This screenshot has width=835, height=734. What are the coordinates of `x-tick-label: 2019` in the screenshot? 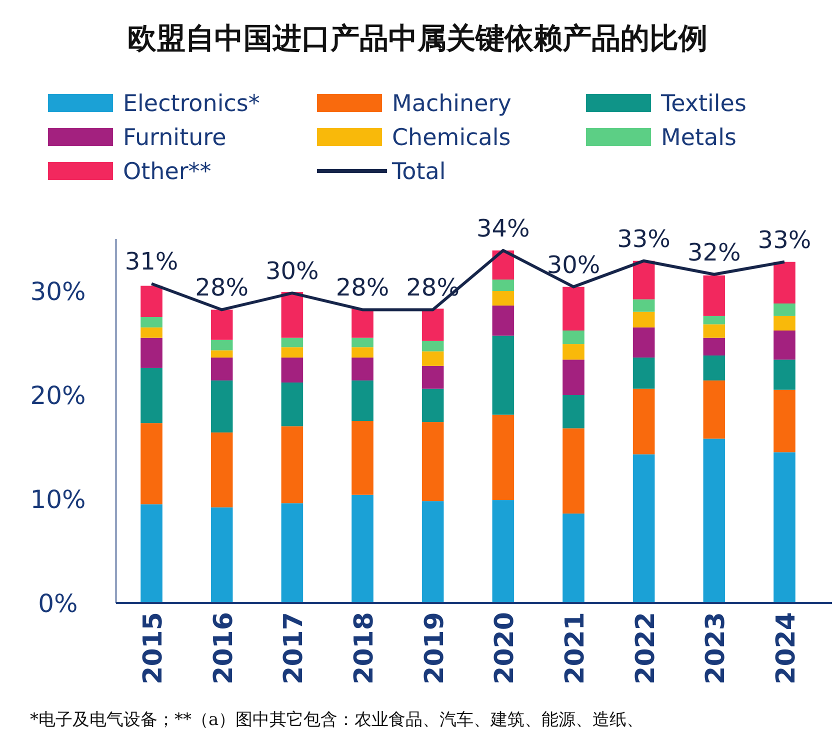 It's located at (435, 648).